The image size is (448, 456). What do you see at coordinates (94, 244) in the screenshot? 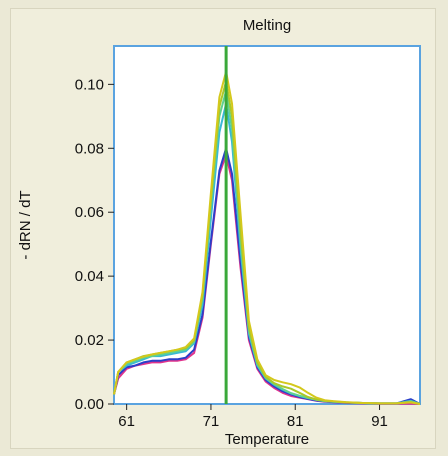
I see `y-axis: 0.00 0.02 0.04 0.06 0.08 0.10` at bounding box center [94, 244].